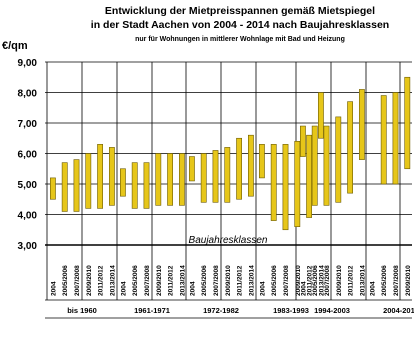 This screenshot has height=338, width=414. I want to click on y-tick-label: 7,00, so click(28, 124).